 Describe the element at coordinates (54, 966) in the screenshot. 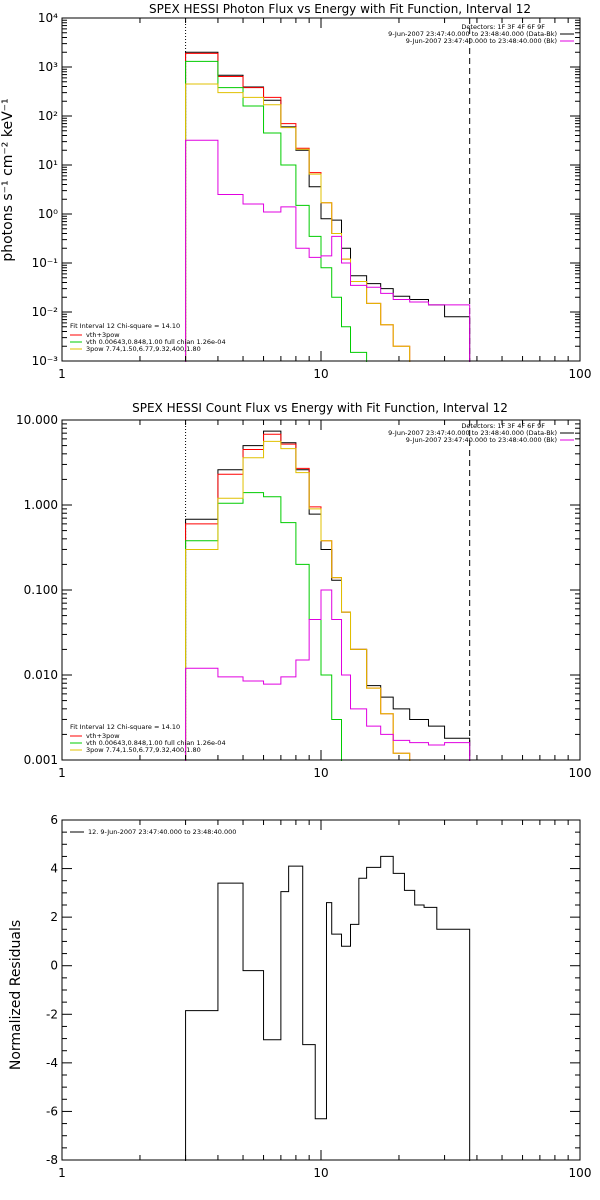

I see `y-tick-label: 0` at that location.